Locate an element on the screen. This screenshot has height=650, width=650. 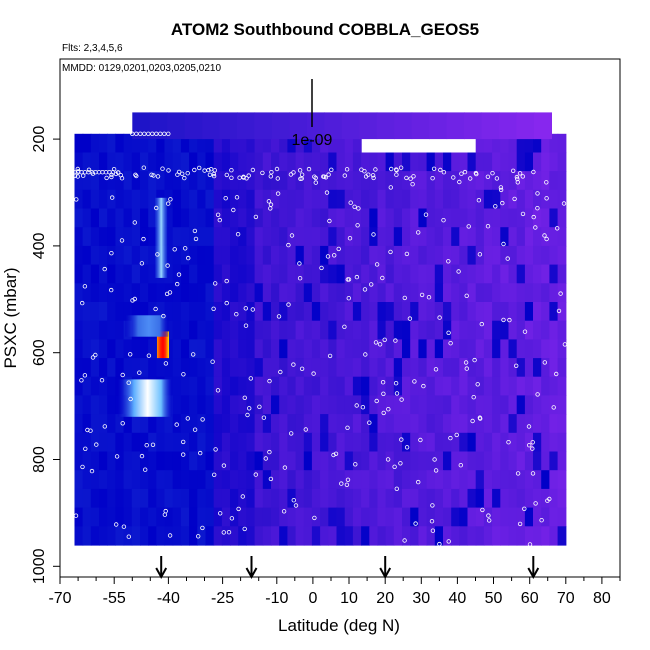
flights-note: Flts: 2,3,4,5,6 is located at coordinates (92, 48).